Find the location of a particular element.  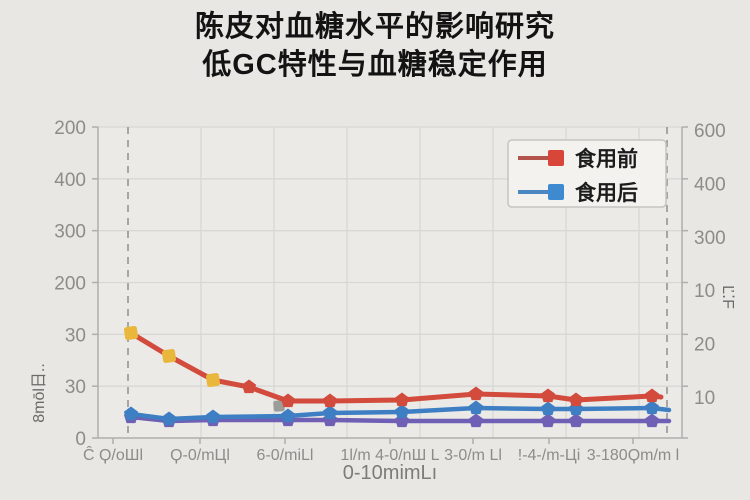

legend-swatch-red is located at coordinates (556, 158).